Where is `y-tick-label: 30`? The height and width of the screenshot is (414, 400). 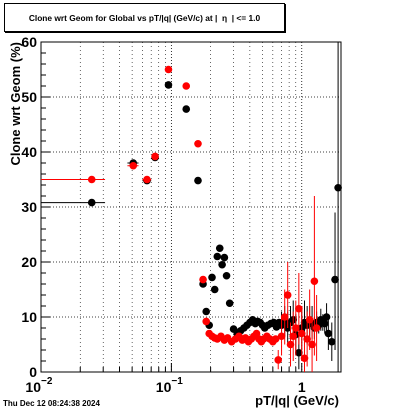
y-tick-label: 30 is located at coordinates (29, 207).